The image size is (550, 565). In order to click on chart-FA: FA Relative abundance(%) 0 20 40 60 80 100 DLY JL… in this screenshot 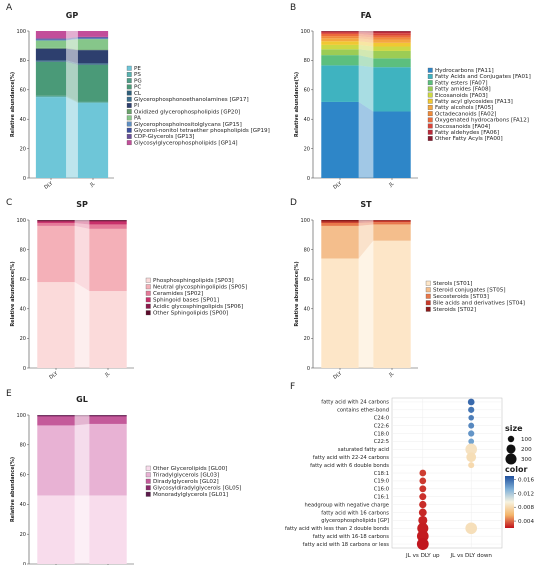, I will do `click(412, 101)`.